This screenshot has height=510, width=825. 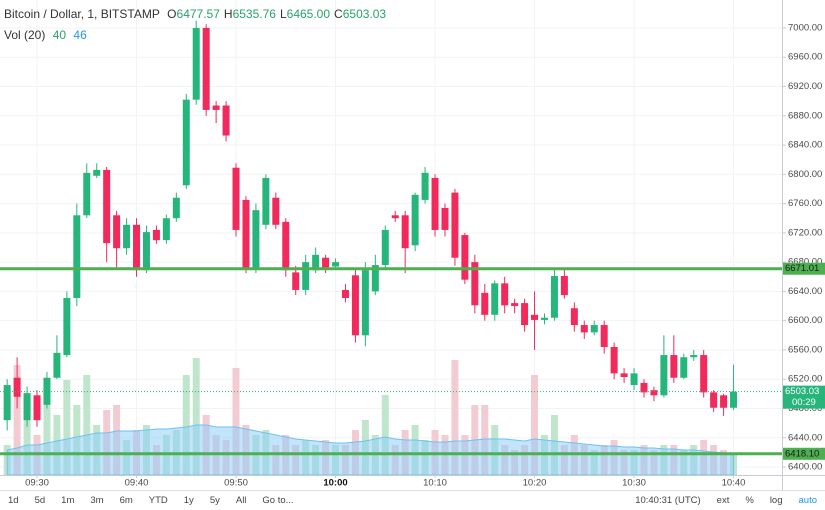 What do you see at coordinates (805, 349) in the screenshot?
I see `y-tick-label: 6560.00` at bounding box center [805, 349].